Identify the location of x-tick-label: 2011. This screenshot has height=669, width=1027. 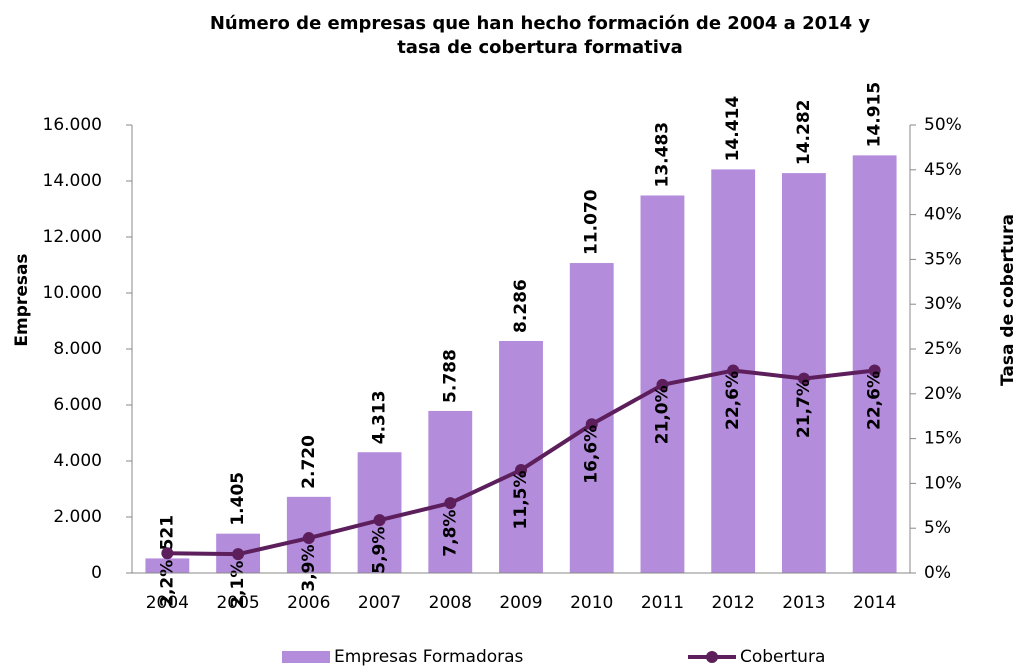
(662, 603).